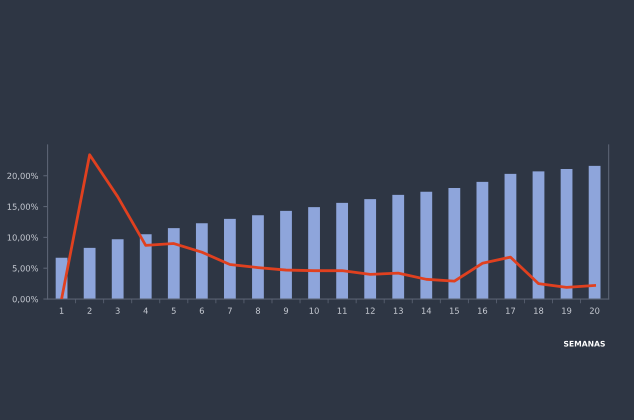 This screenshot has width=634, height=420. Describe the element at coordinates (145, 311) in the screenshot. I see `x-tick-label: 4` at that location.